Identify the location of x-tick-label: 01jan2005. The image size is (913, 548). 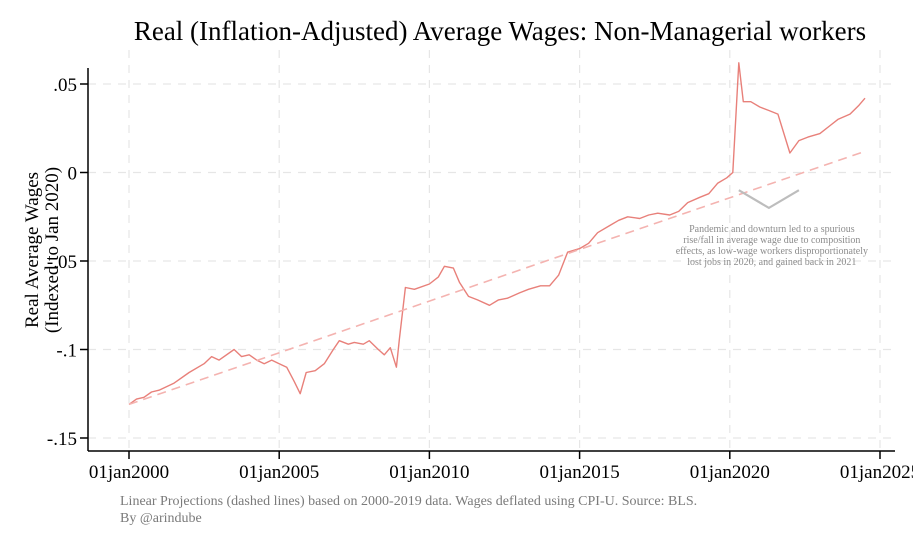
(279, 472).